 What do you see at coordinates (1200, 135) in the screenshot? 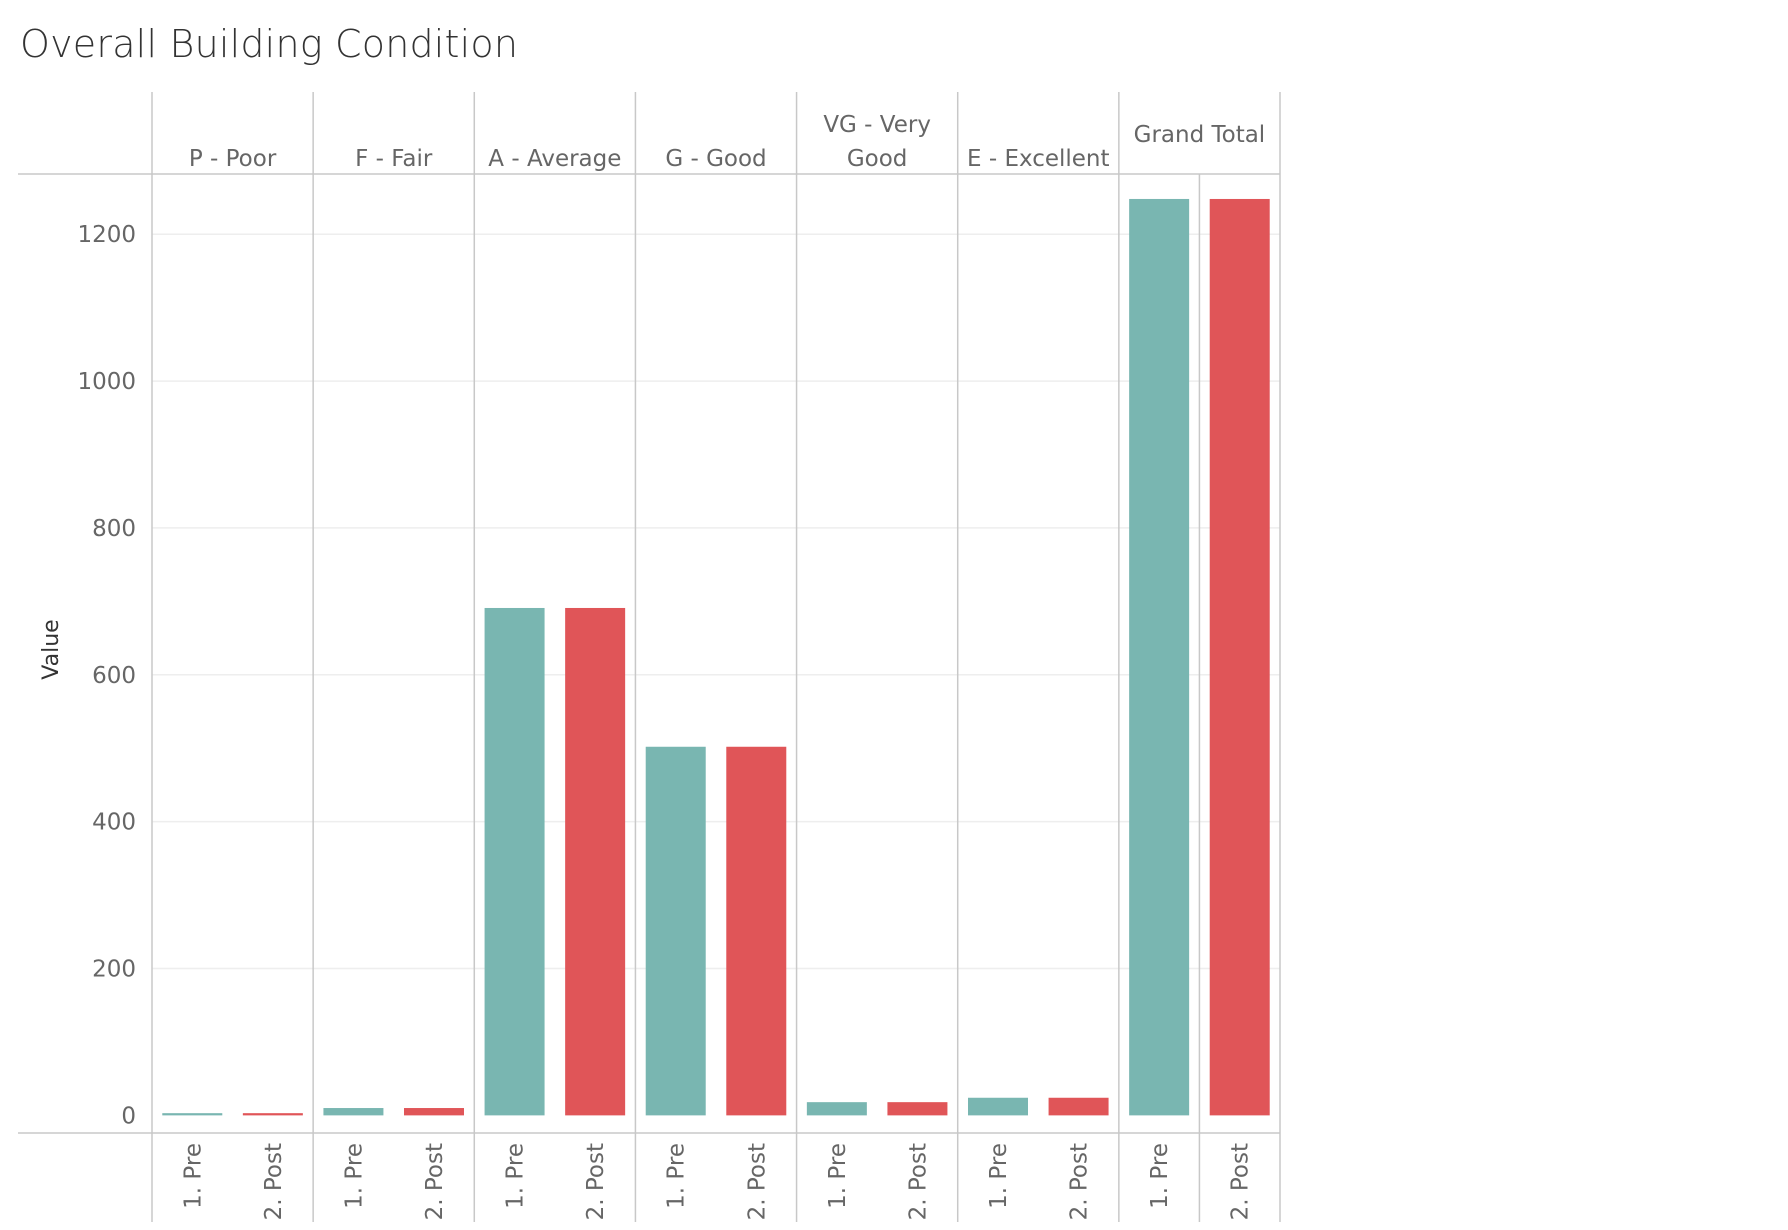
I see `column-header-label: Grand Total` at bounding box center [1200, 135].